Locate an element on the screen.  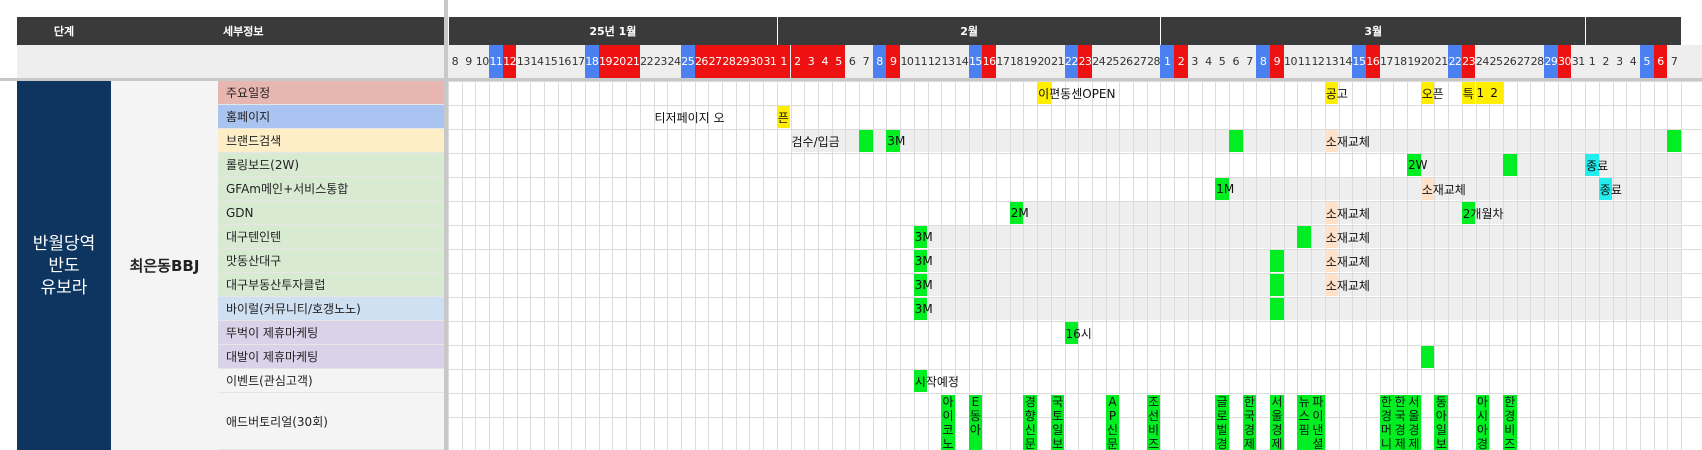
day-number: 17 is located at coordinates (1003, 61).